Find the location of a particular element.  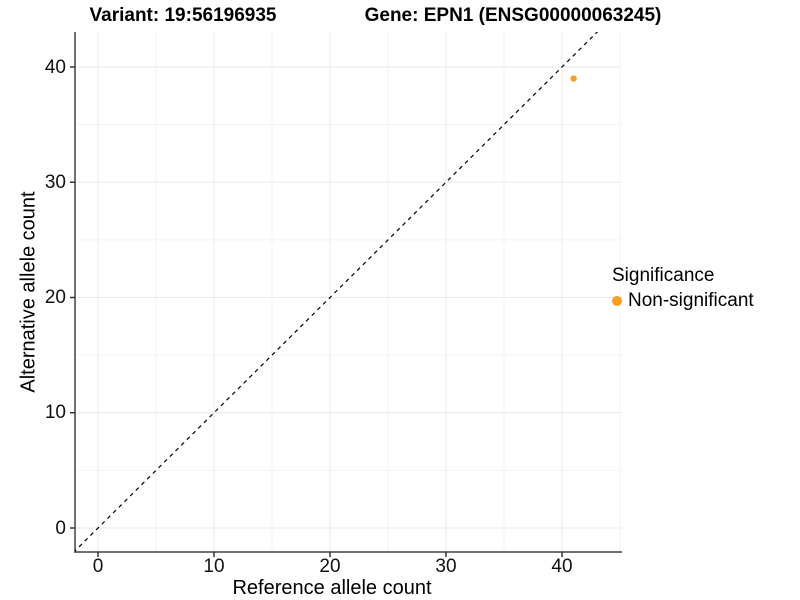

y-tick-label: 10 is located at coordinates (55, 413).